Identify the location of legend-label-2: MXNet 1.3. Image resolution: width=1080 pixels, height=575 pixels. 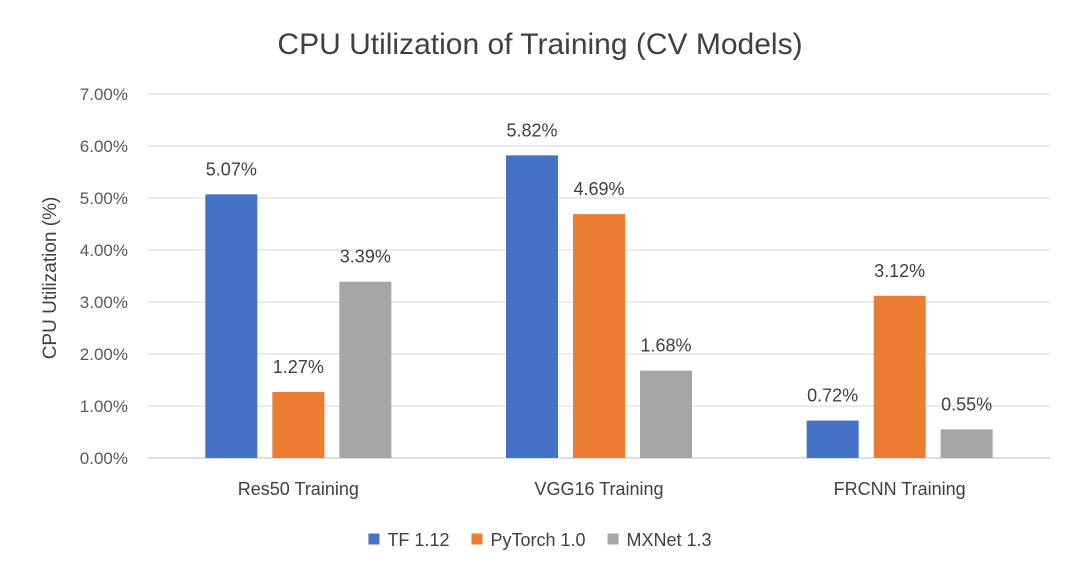
(669, 540).